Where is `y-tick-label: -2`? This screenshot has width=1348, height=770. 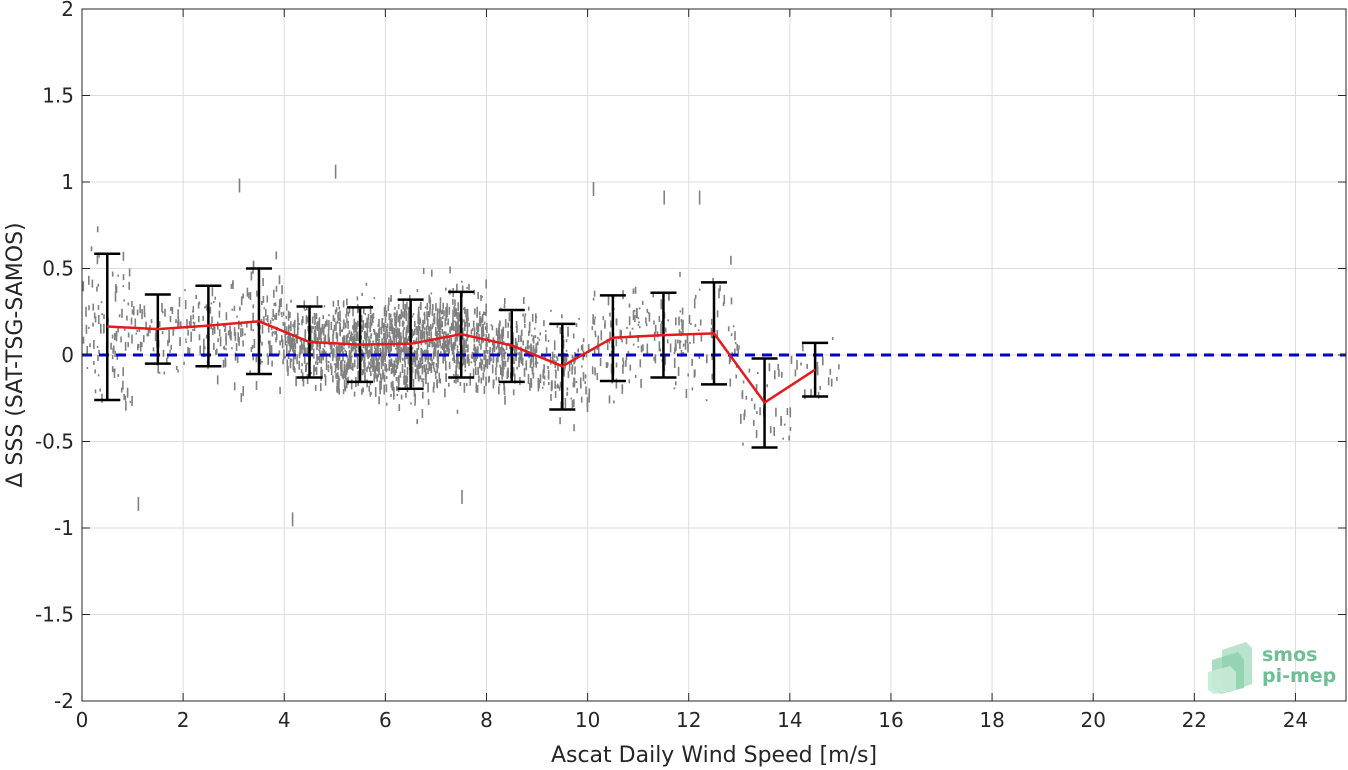
y-tick-label: -2 is located at coordinates (64, 701).